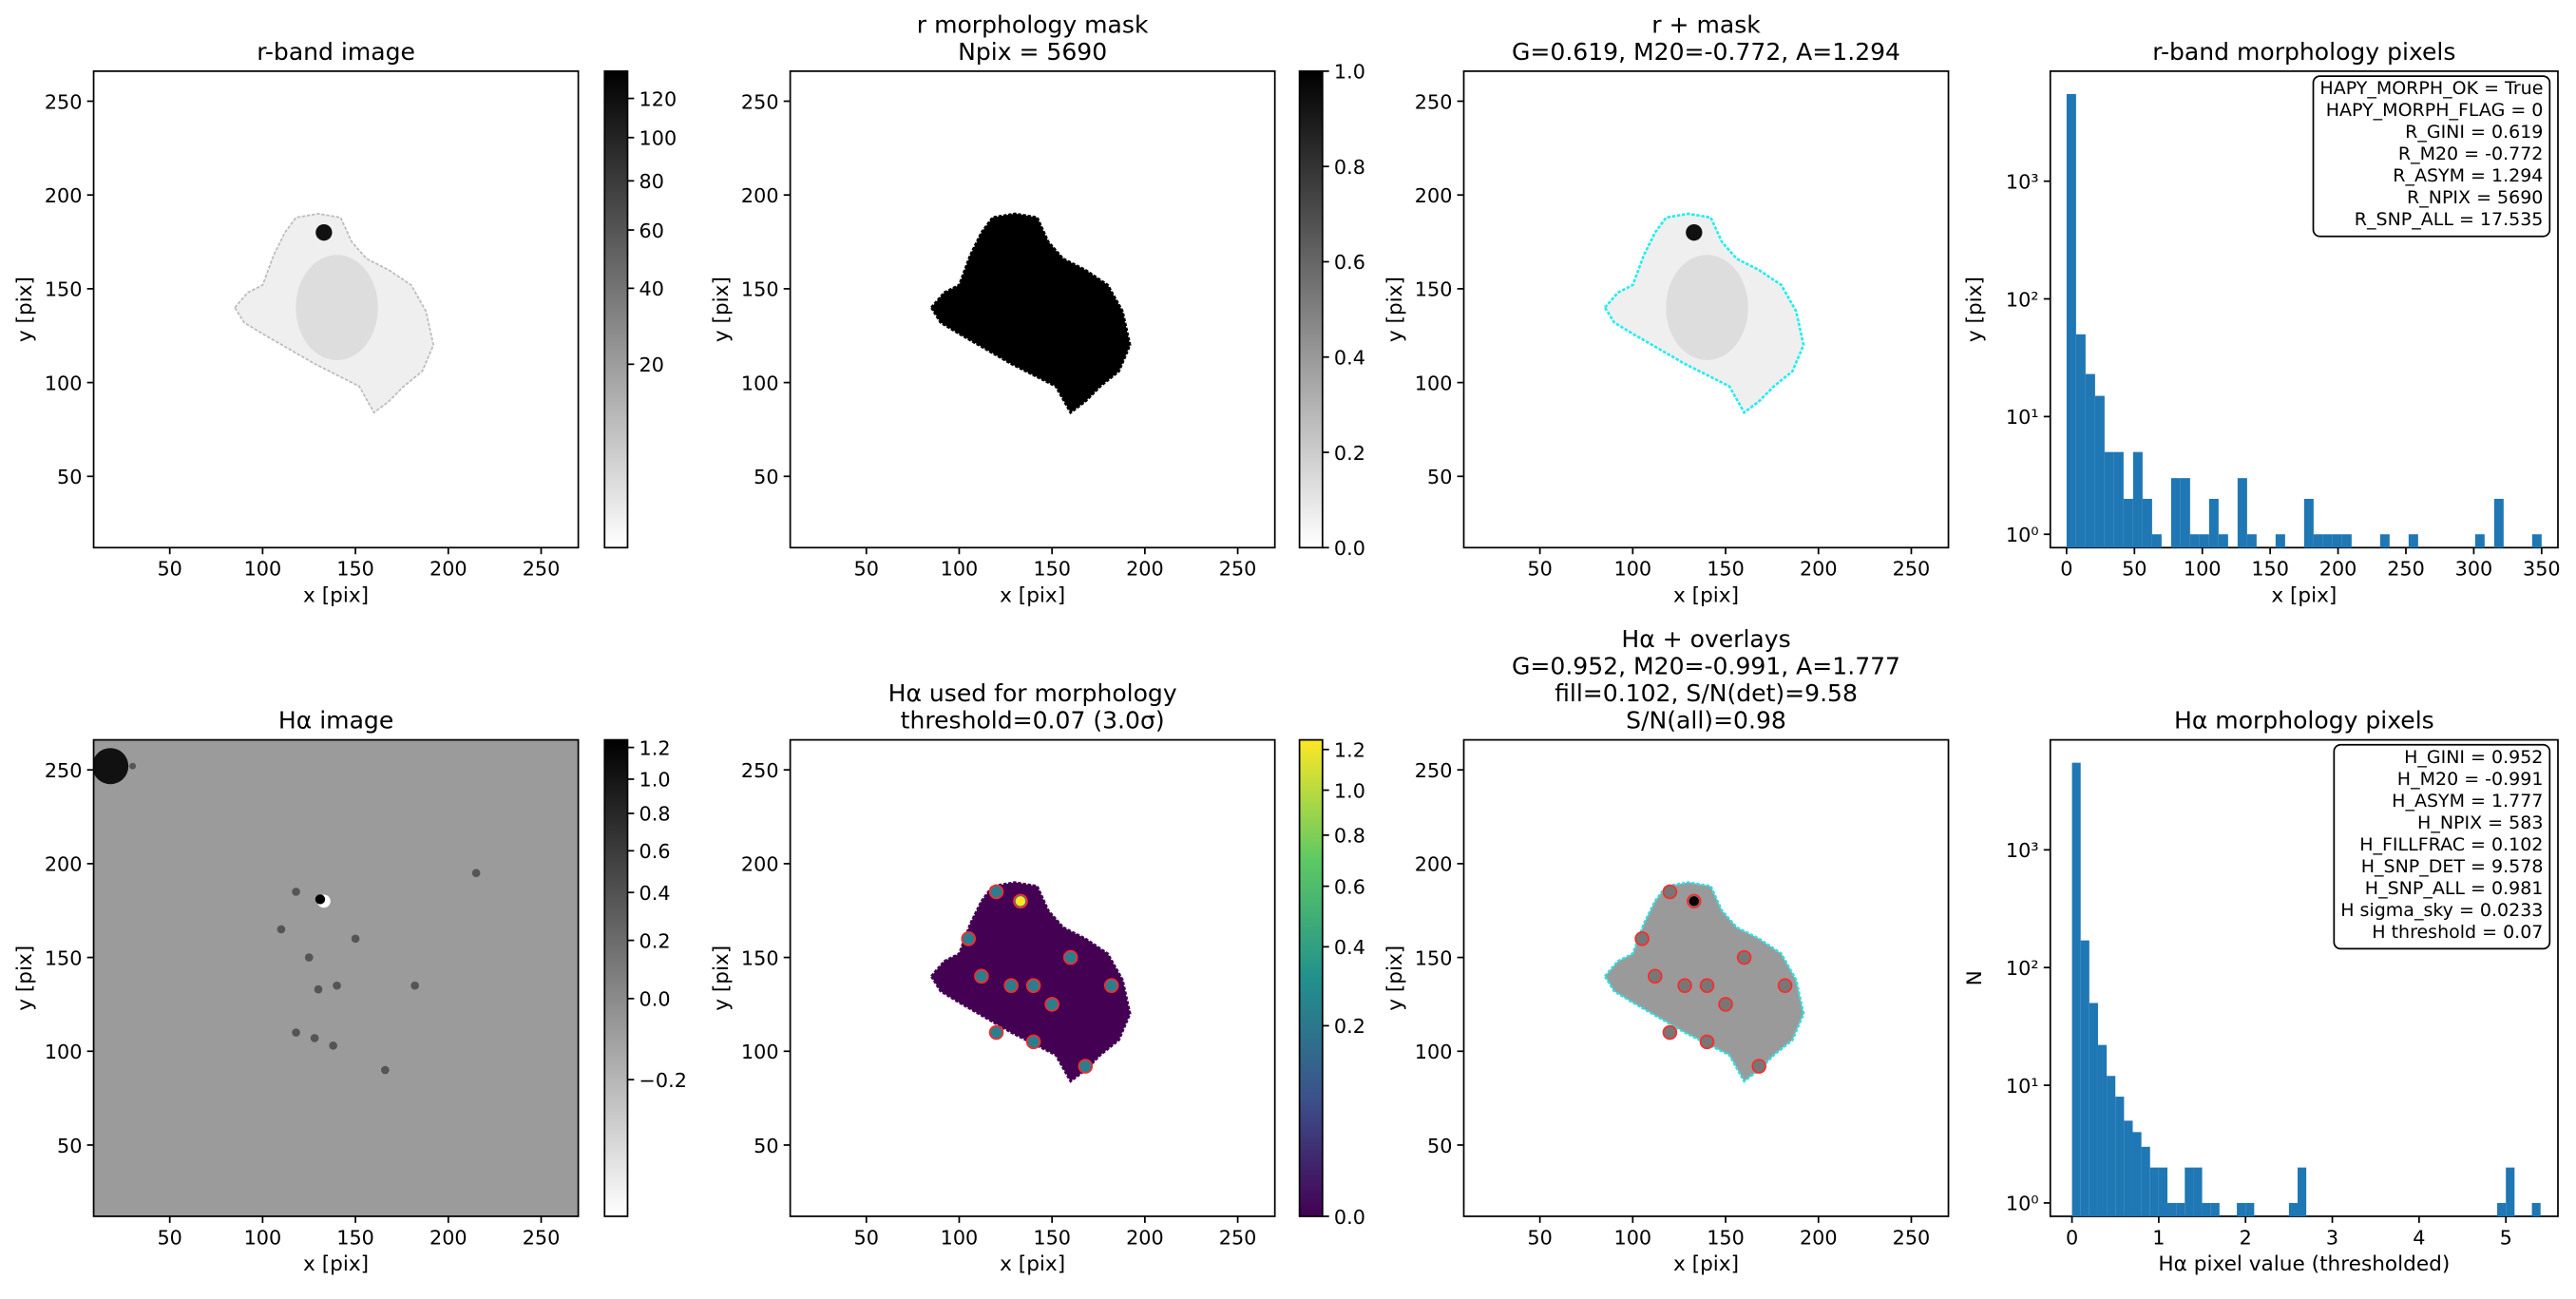 The width and height of the screenshot is (2576, 1299). I want to click on colorbar-tick-label: 0.2, so click(1349, 454).